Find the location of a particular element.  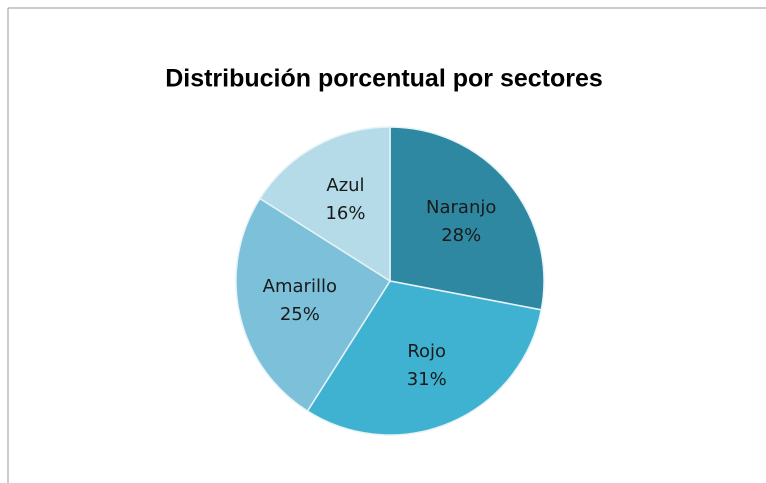

slice-category-label: Rojo is located at coordinates (426, 351).